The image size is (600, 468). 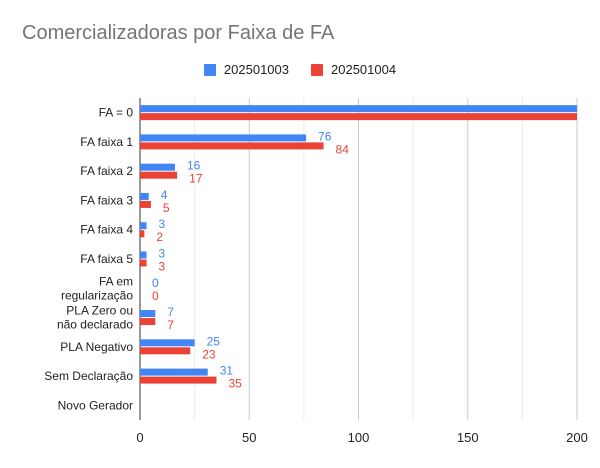 I want to click on data-label-series-2: 2, so click(x=159, y=237).